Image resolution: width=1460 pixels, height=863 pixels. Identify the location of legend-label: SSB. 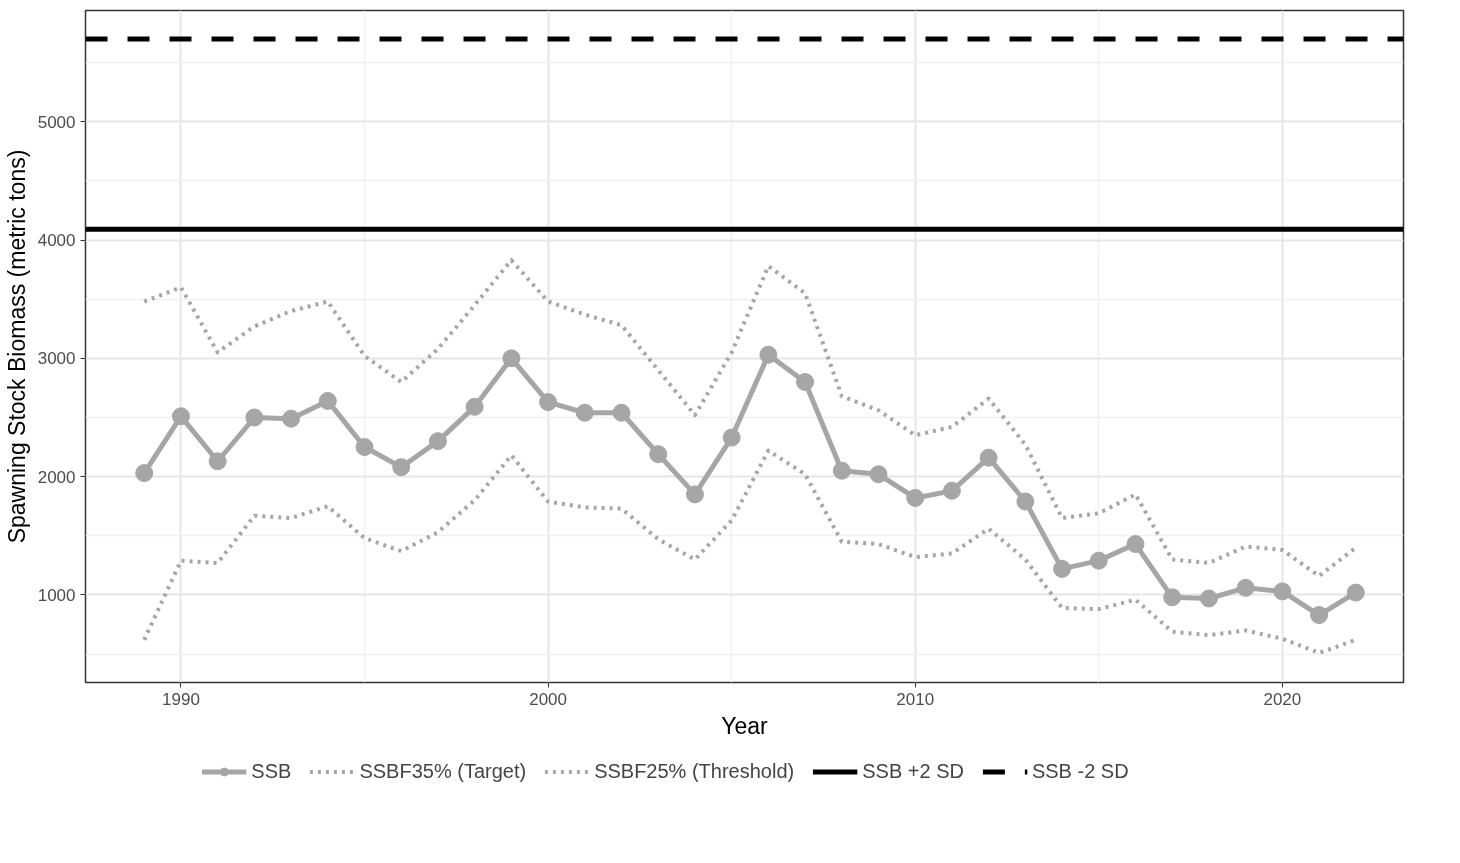
(271, 771).